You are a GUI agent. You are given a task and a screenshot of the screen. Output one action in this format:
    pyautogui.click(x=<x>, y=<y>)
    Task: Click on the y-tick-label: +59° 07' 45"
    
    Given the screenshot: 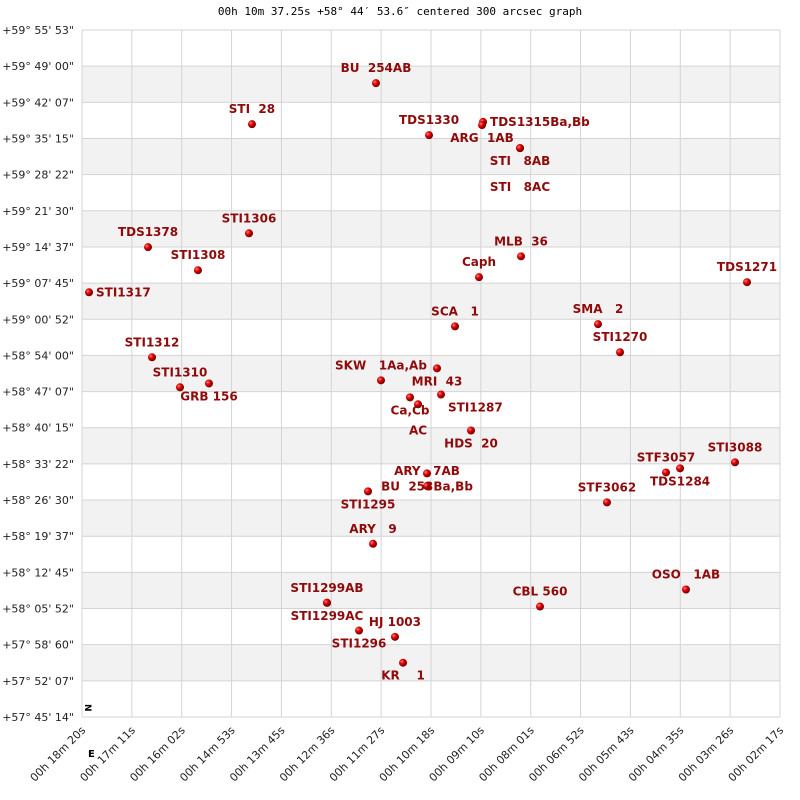 What is the action you would take?
    pyautogui.click(x=38, y=283)
    